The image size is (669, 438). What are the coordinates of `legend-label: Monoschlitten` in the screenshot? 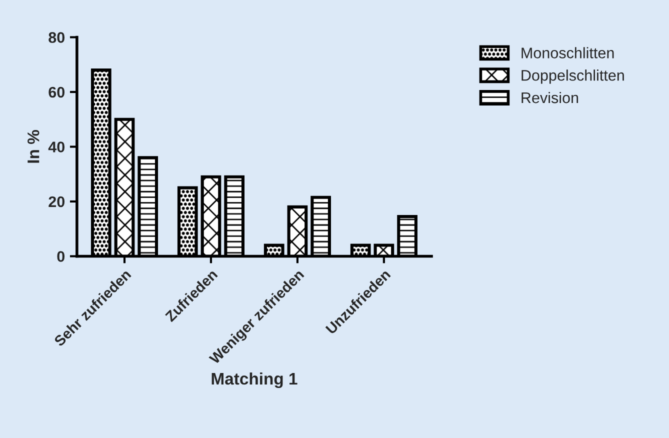 It's located at (568, 52).